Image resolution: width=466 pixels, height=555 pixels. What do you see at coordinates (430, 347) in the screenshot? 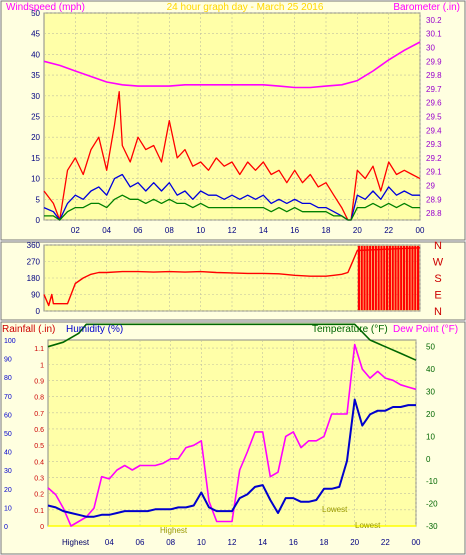
I see `y-tick-label-temperature: 50` at bounding box center [430, 347].